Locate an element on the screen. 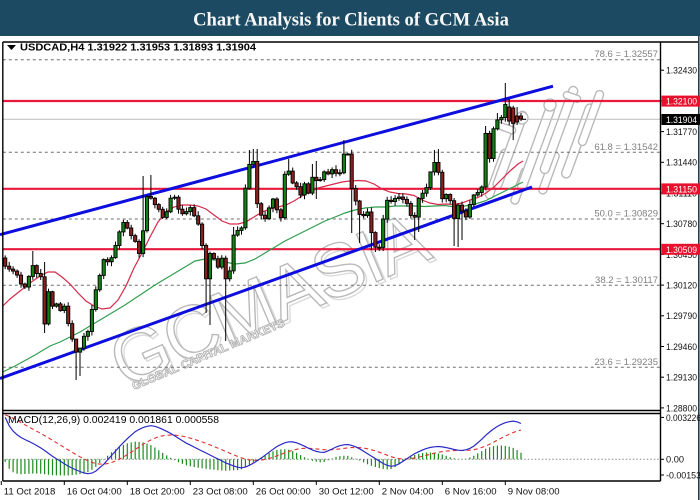 Image resolution: width=700 pixels, height=500 pixels. svg-text: 78.6 = 1.32557 is located at coordinates (626, 54).